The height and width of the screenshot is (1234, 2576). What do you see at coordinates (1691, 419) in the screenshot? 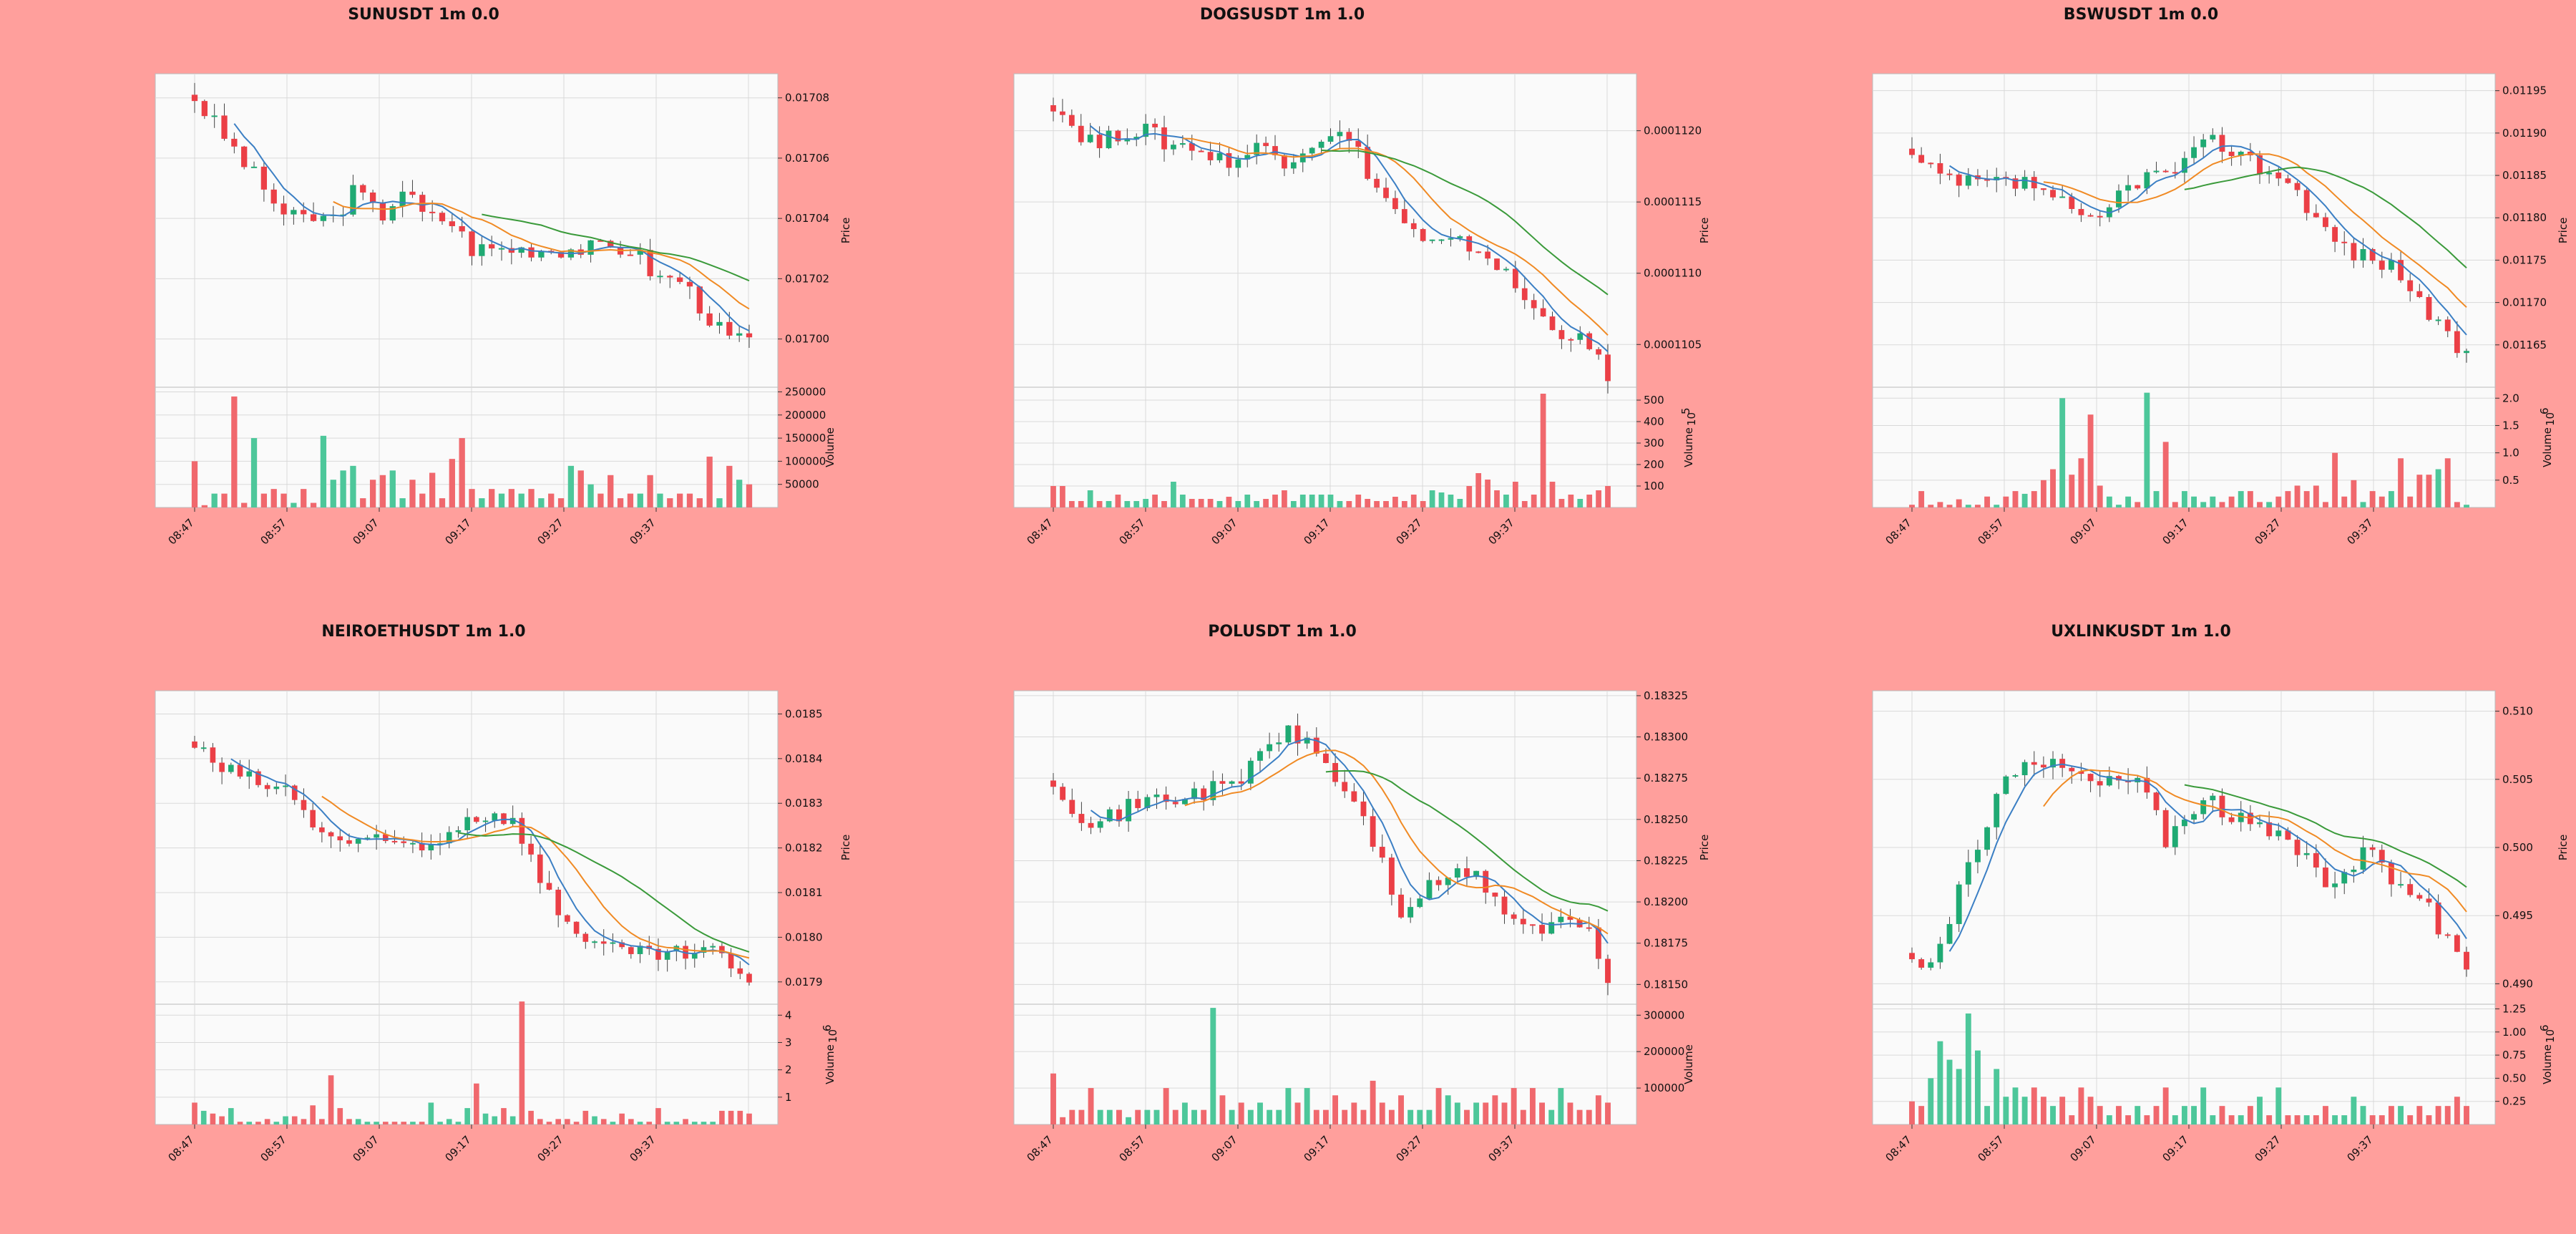
I see `volume-exponent: 10` at bounding box center [1691, 419].